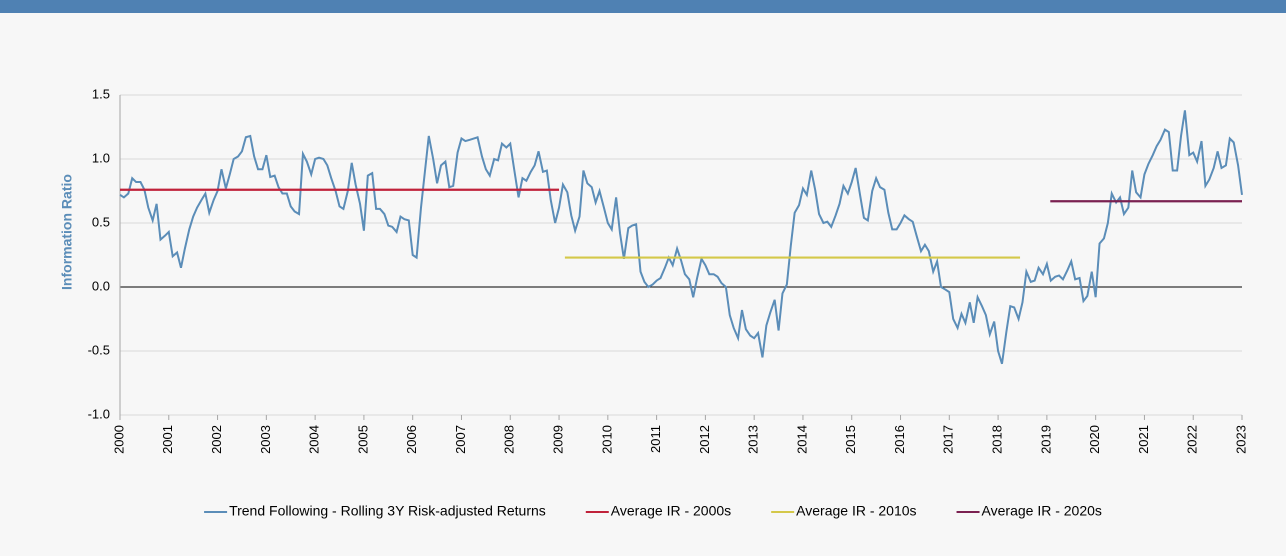 This screenshot has height=556, width=1286. What do you see at coordinates (1192, 439) in the screenshot?
I see `x-tick-label: 2022` at bounding box center [1192, 439].